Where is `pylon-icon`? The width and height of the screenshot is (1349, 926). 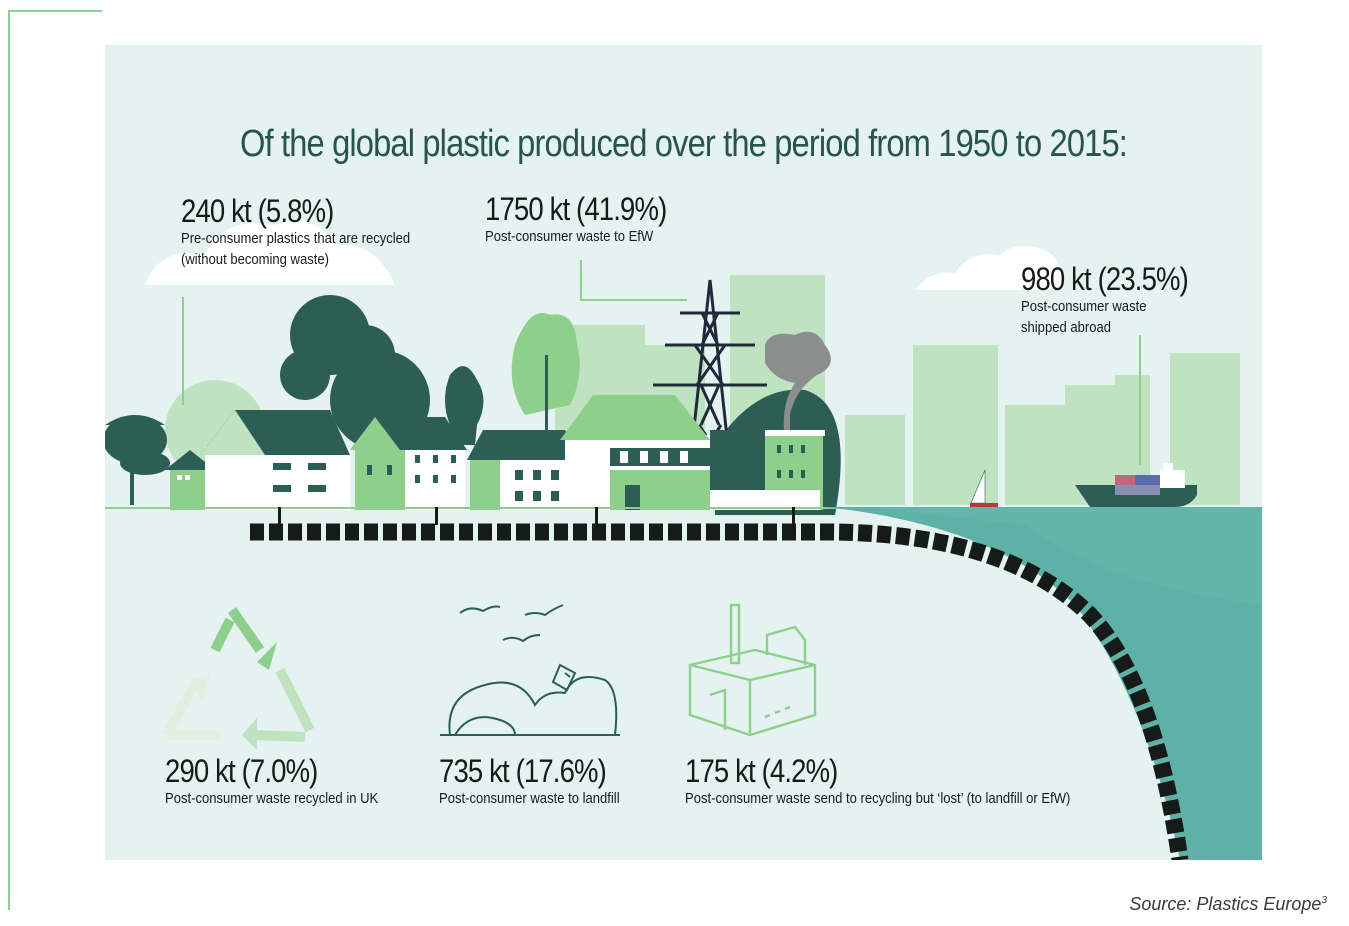 pylon-icon is located at coordinates (710, 372).